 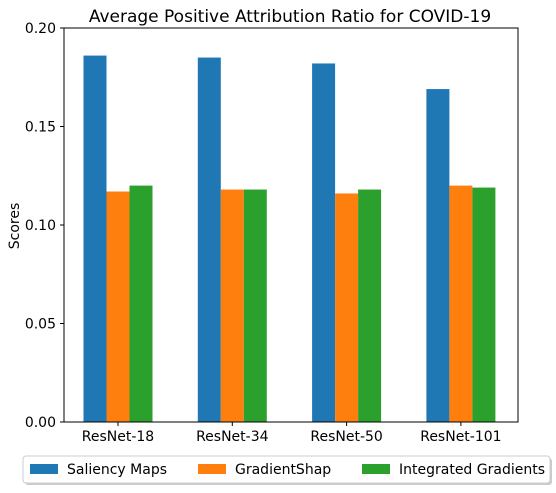 I want to click on y-axis-label: Scores, so click(x=15, y=226).